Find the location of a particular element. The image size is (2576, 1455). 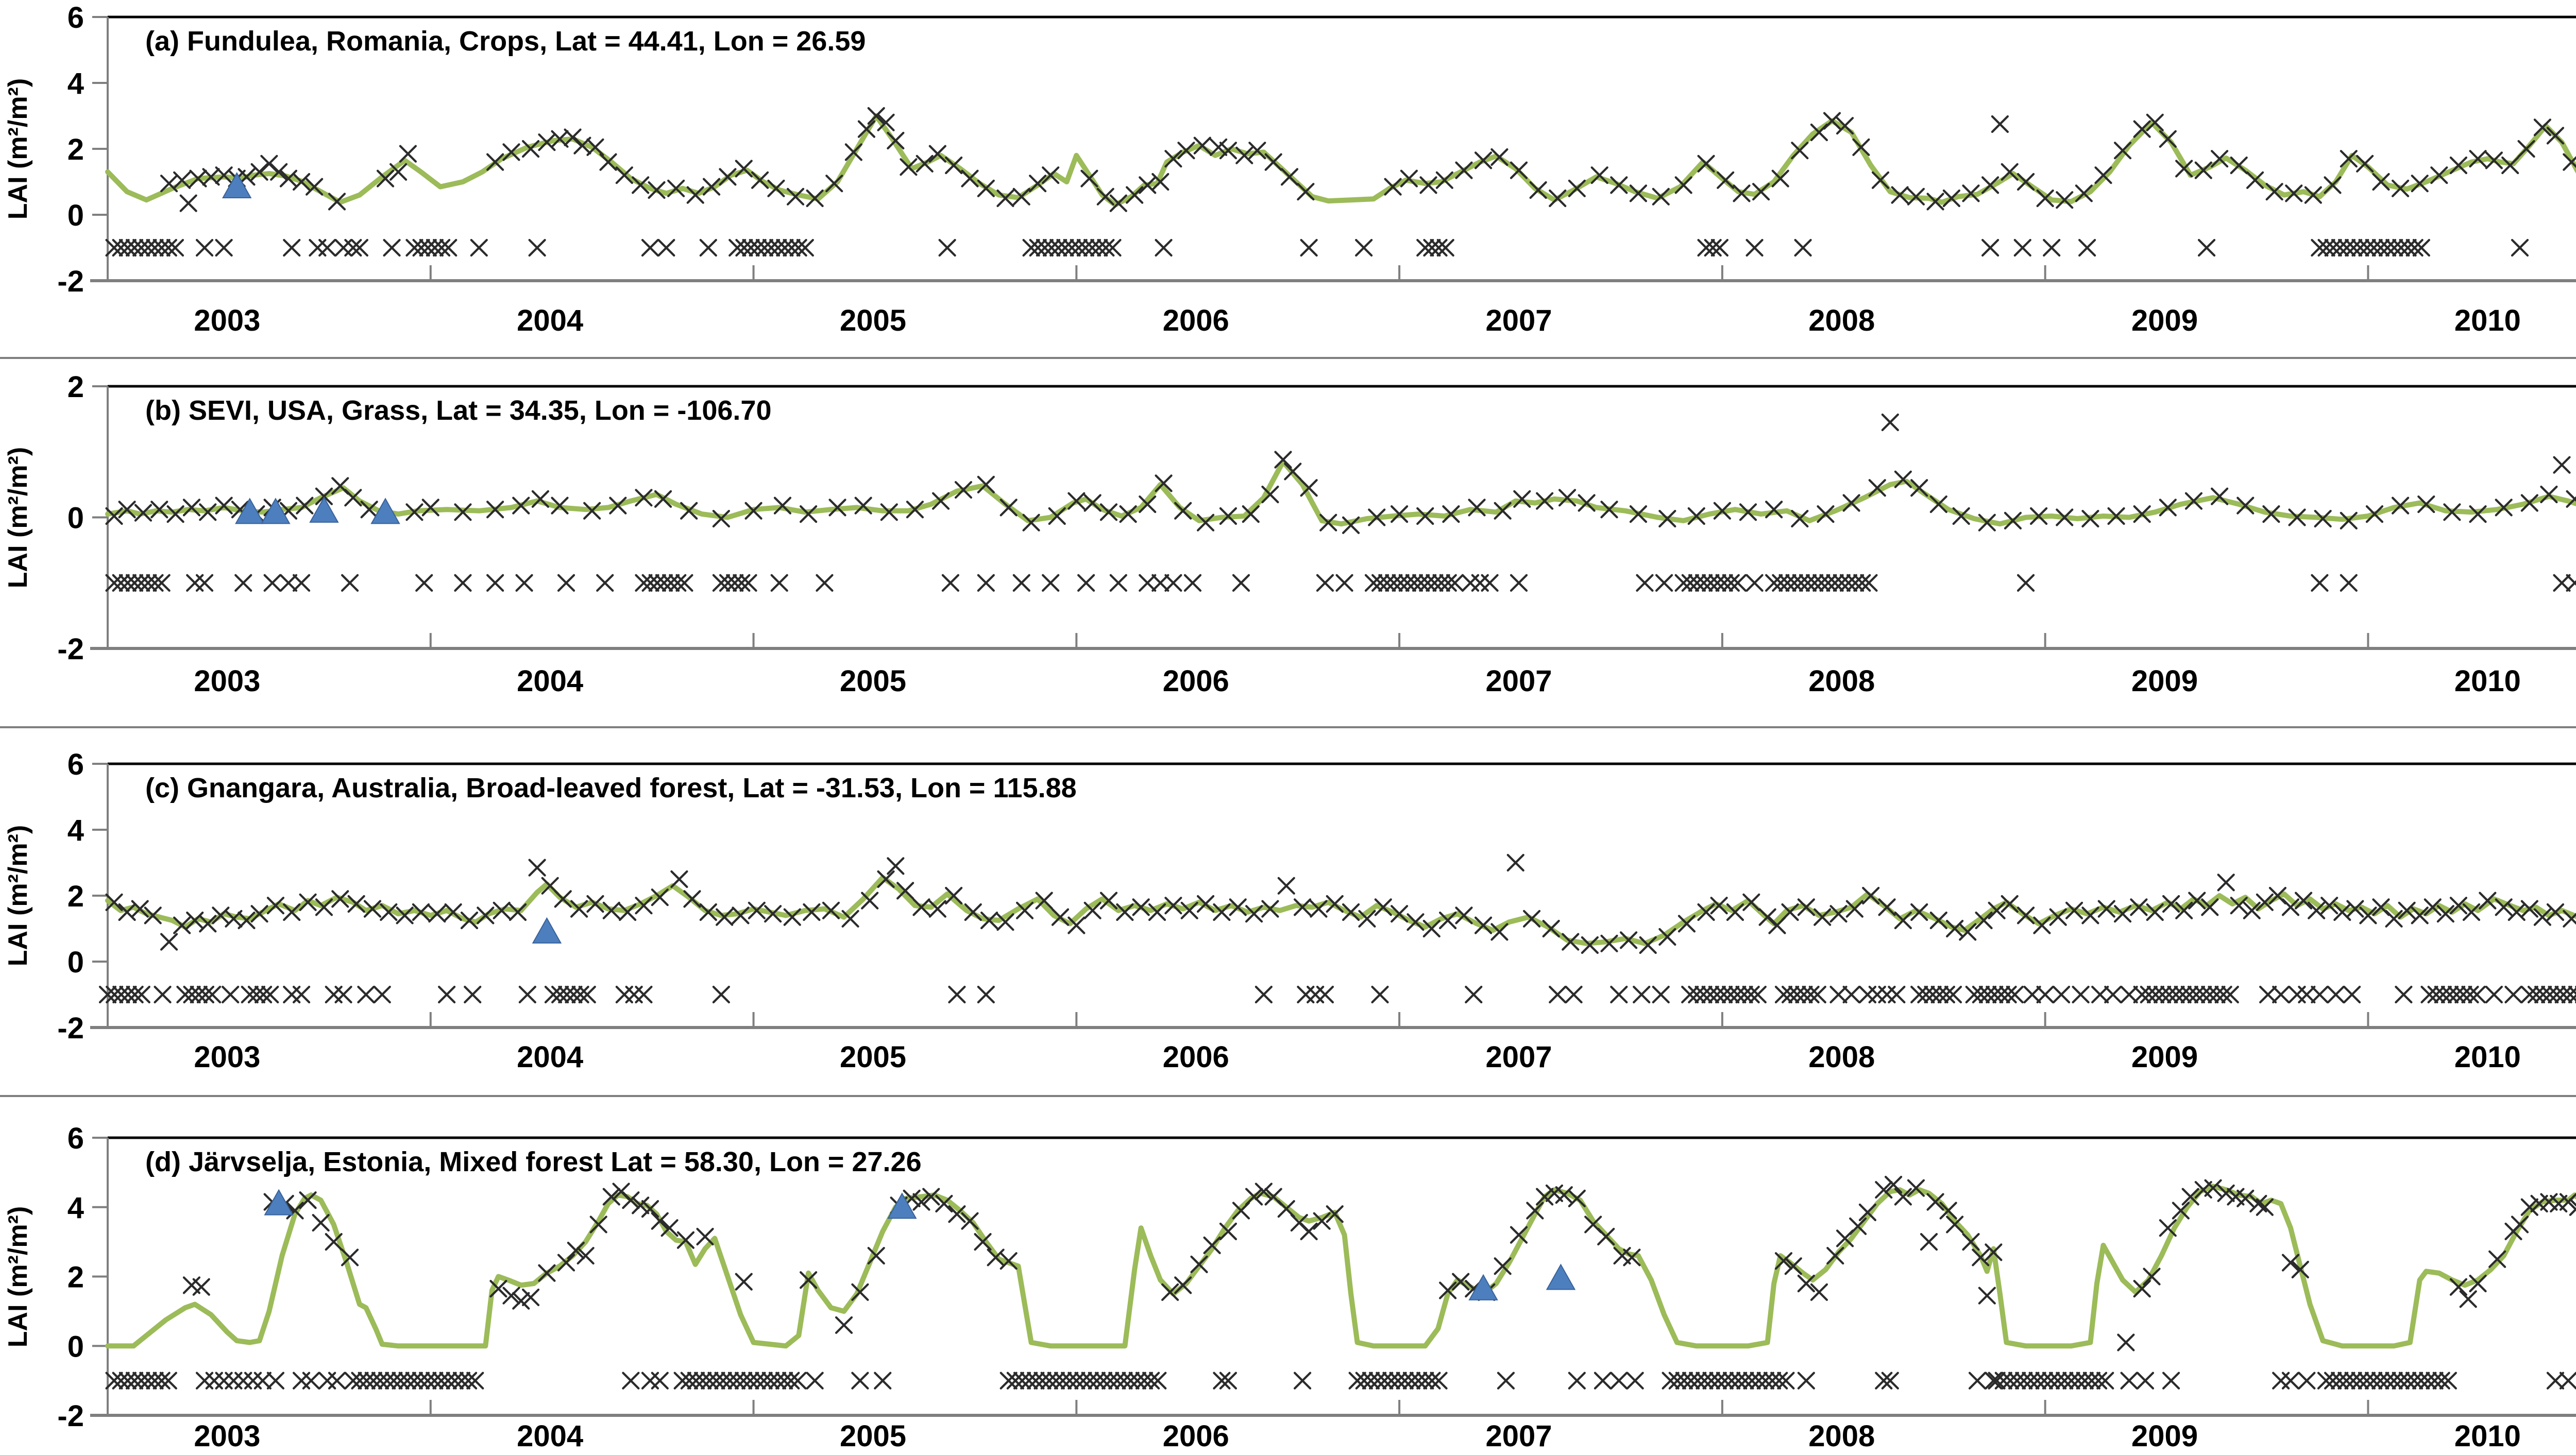

x-tick-label: 2005 is located at coordinates (873, 1057).